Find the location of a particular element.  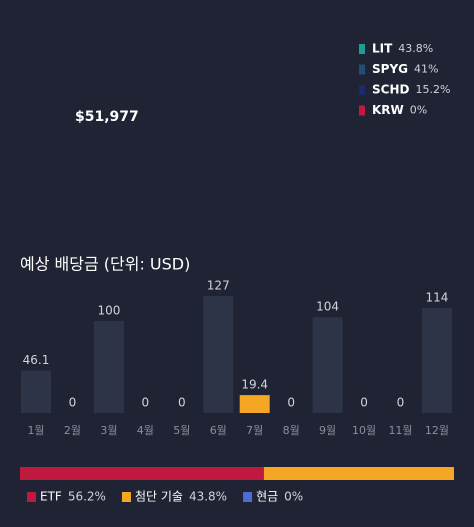

holding-share: 15.2% is located at coordinates (432, 89).